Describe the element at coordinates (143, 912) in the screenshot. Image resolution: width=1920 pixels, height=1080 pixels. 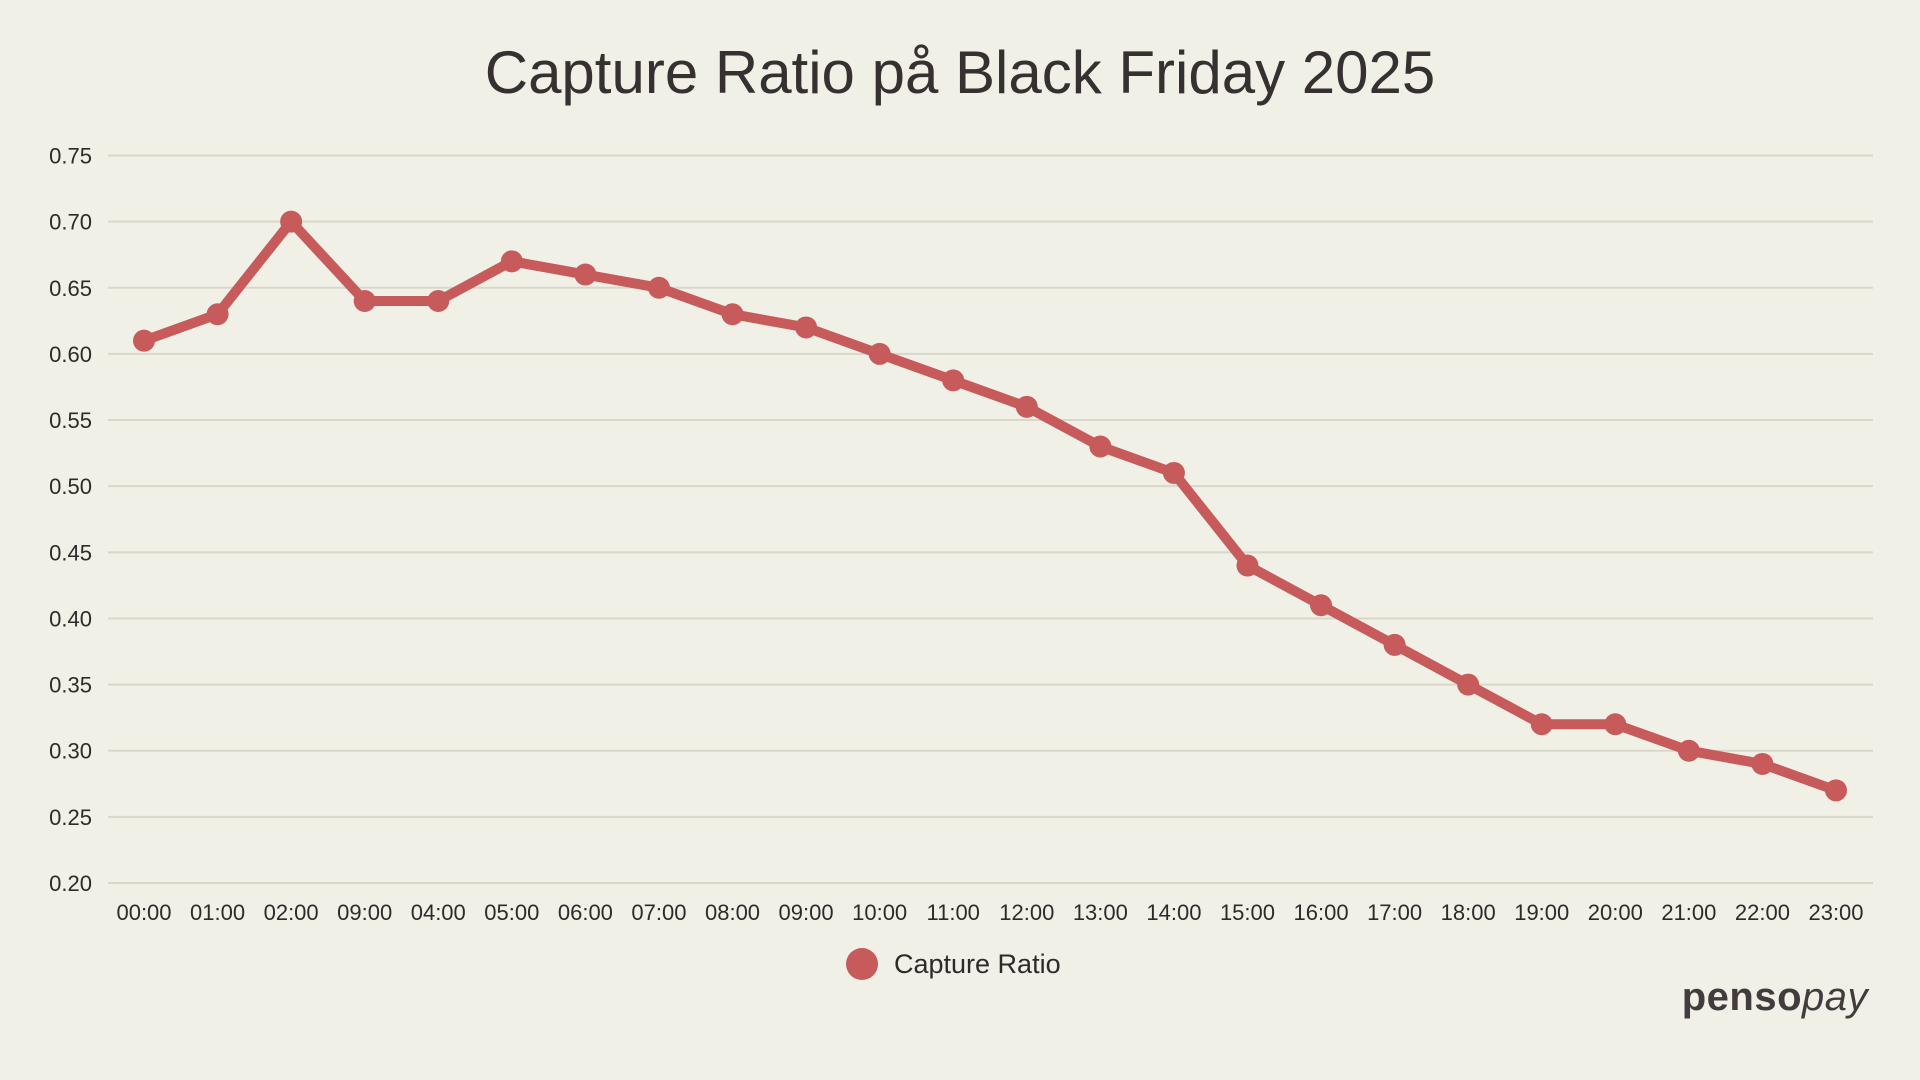
I see `x-tick-label: 00:00` at that location.